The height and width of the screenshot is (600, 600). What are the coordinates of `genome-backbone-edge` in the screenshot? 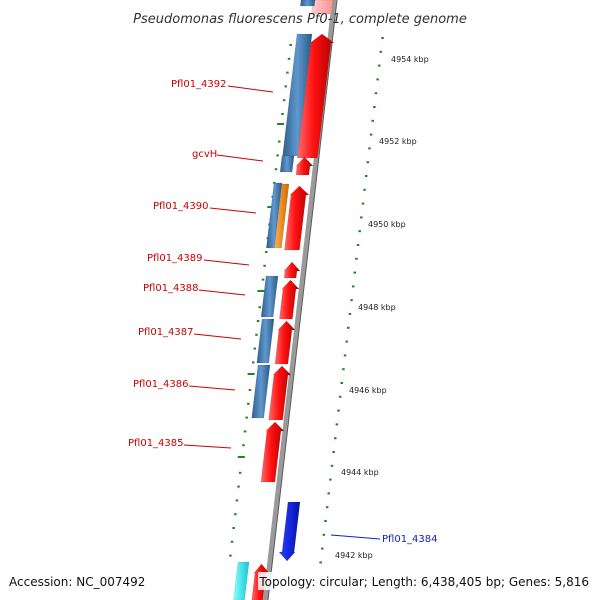 It's located at (302, 300).